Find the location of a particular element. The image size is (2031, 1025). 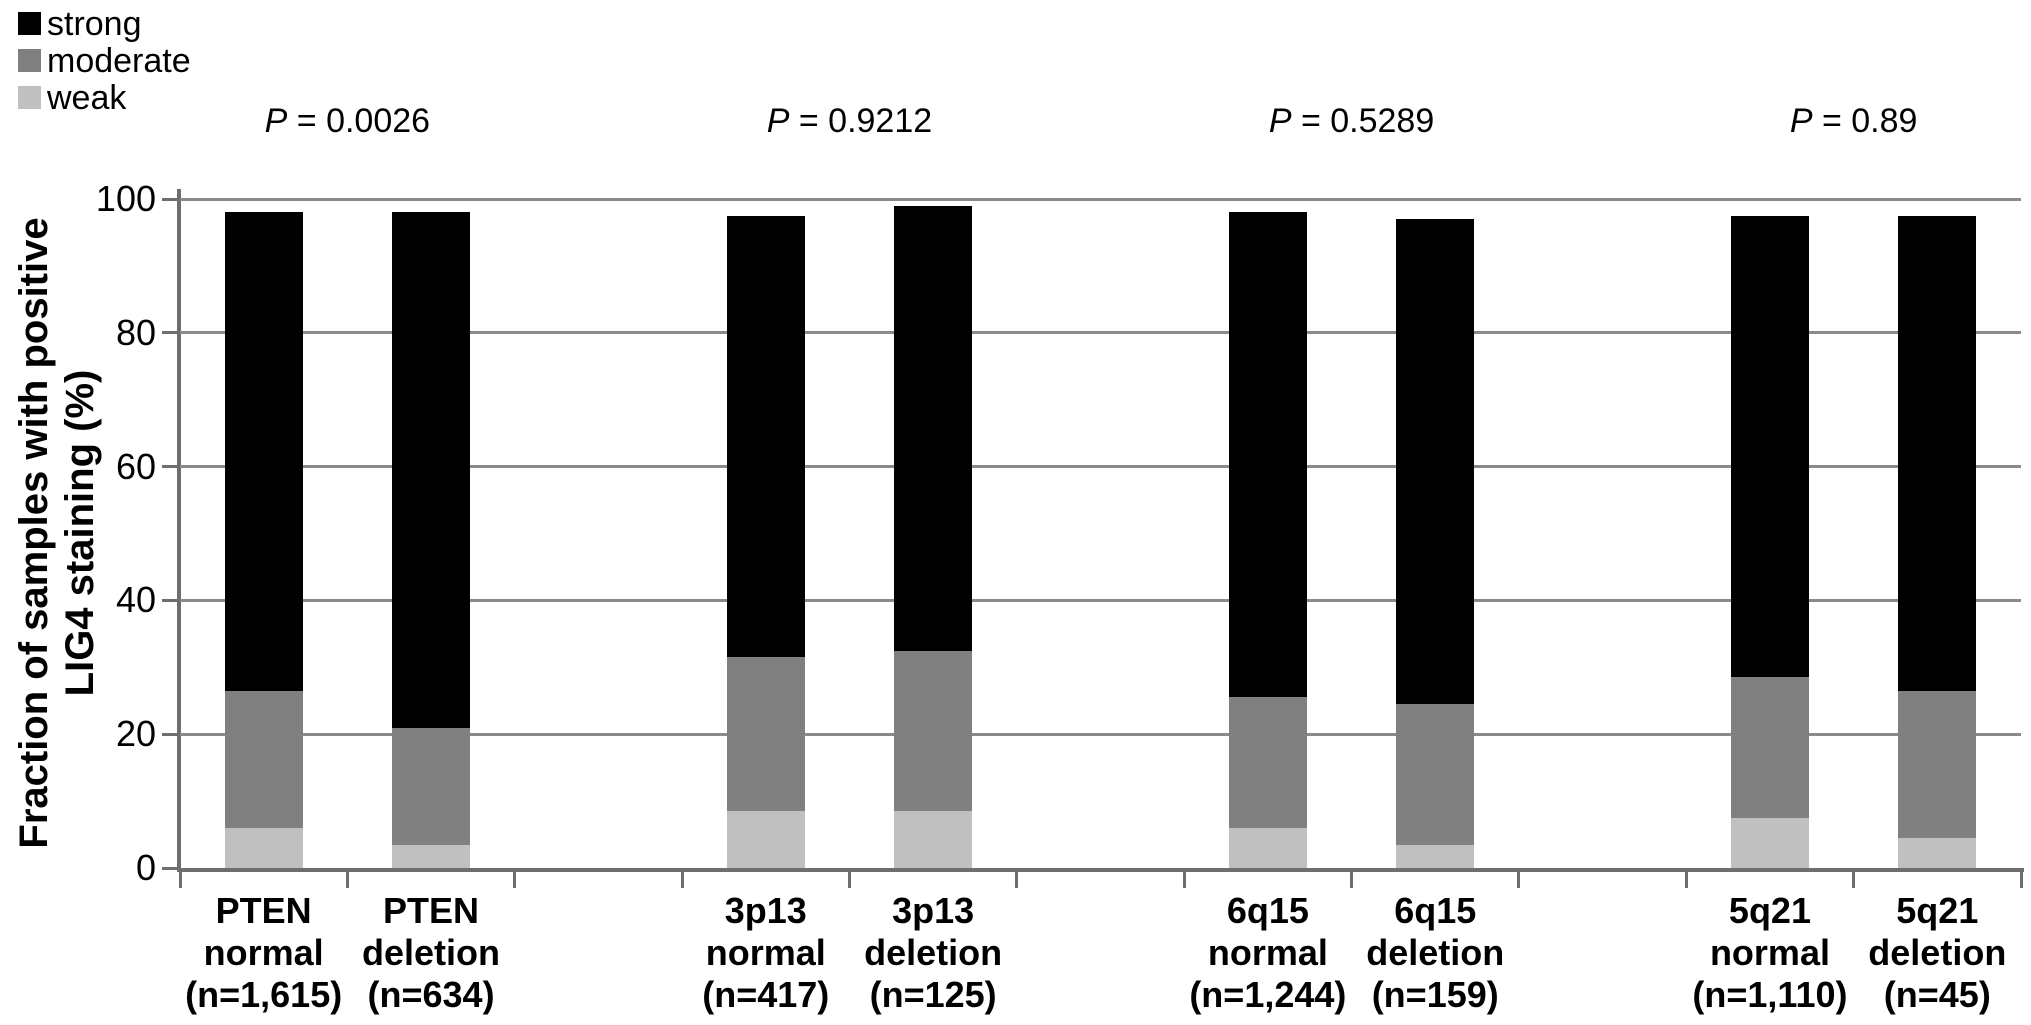

legend-swatch-moderate-icon is located at coordinates (29, 60).